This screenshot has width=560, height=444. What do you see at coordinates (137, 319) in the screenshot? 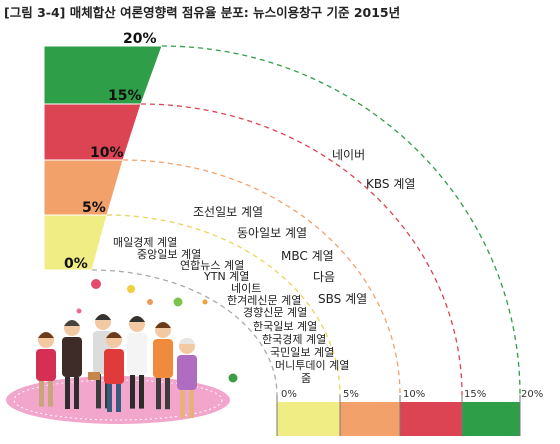
I see `person-4-hair` at bounding box center [137, 319].